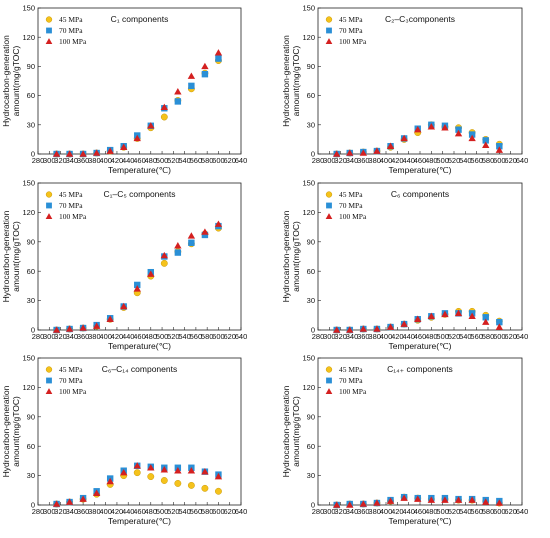  Describe the element at coordinates (454, 336) in the screenshot. I see `x-tick-label: 520` at that location.